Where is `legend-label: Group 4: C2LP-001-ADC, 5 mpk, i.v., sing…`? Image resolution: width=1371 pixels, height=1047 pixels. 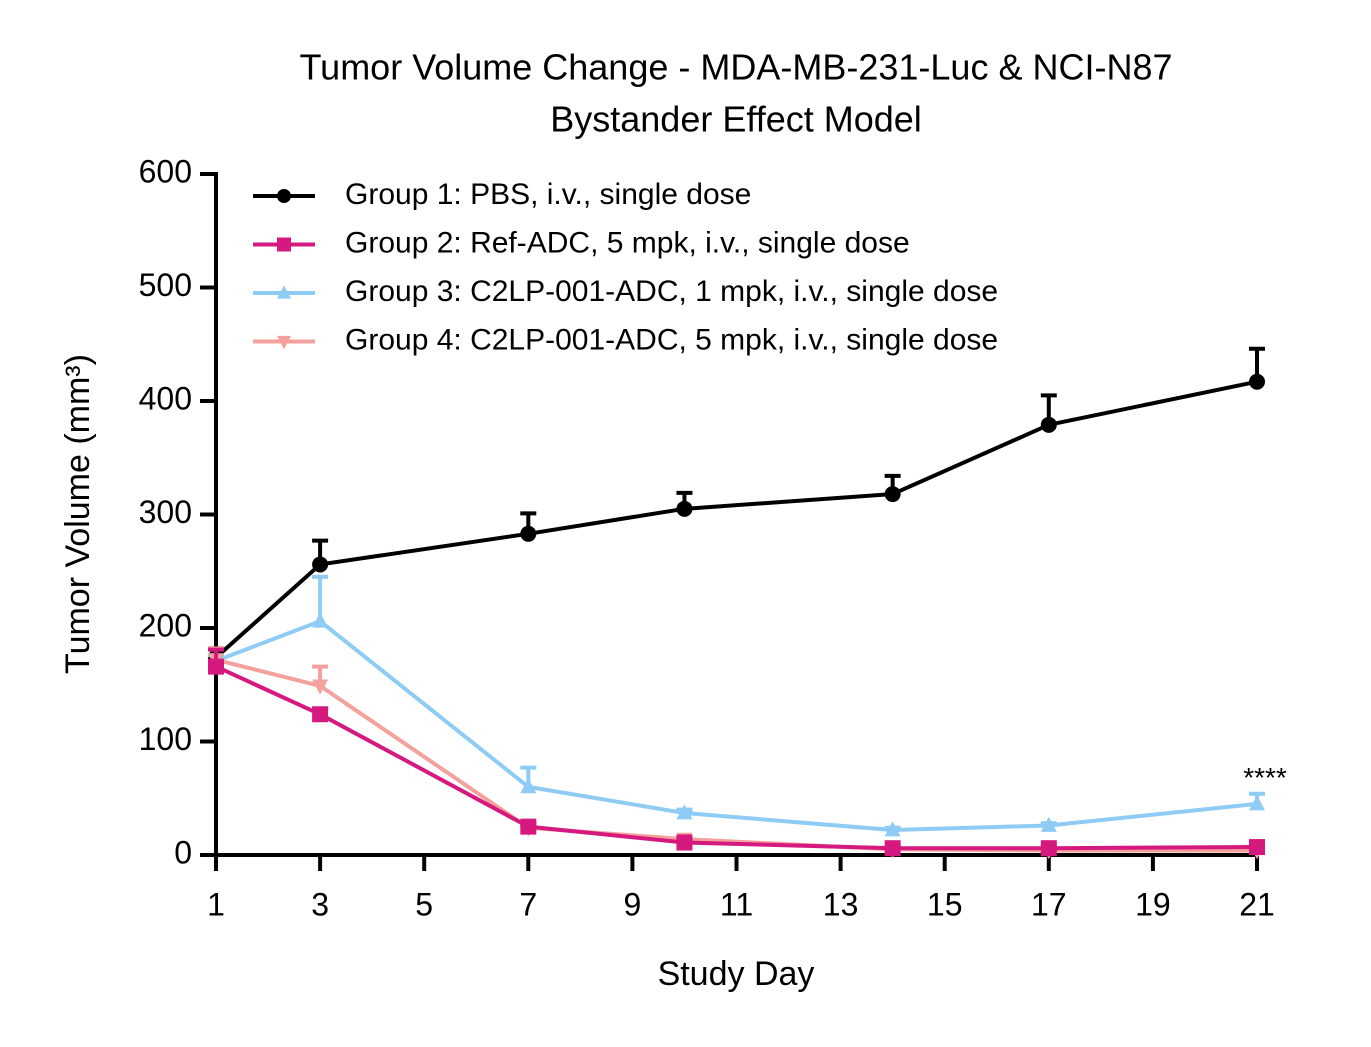
legend-label: Group 4: C2LP-001-ADC, 5 mpk, i.v., sing… is located at coordinates (671, 339).